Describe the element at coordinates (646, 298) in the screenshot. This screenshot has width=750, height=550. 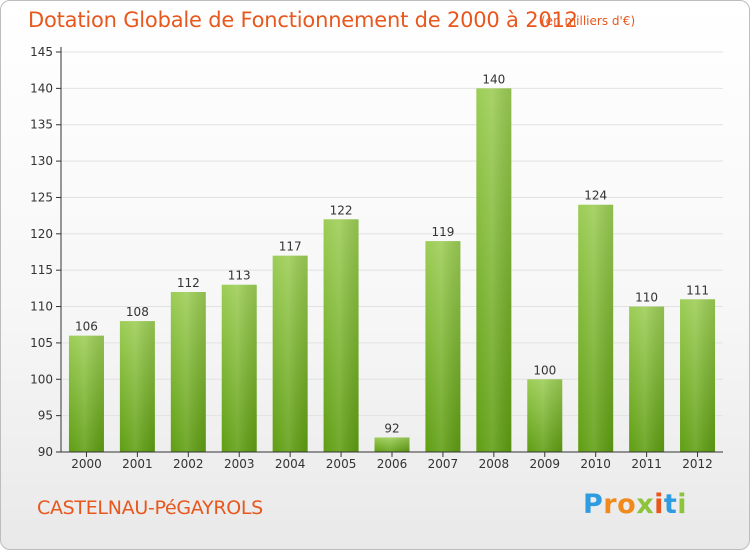
I see `bar-value-label: 110` at that location.